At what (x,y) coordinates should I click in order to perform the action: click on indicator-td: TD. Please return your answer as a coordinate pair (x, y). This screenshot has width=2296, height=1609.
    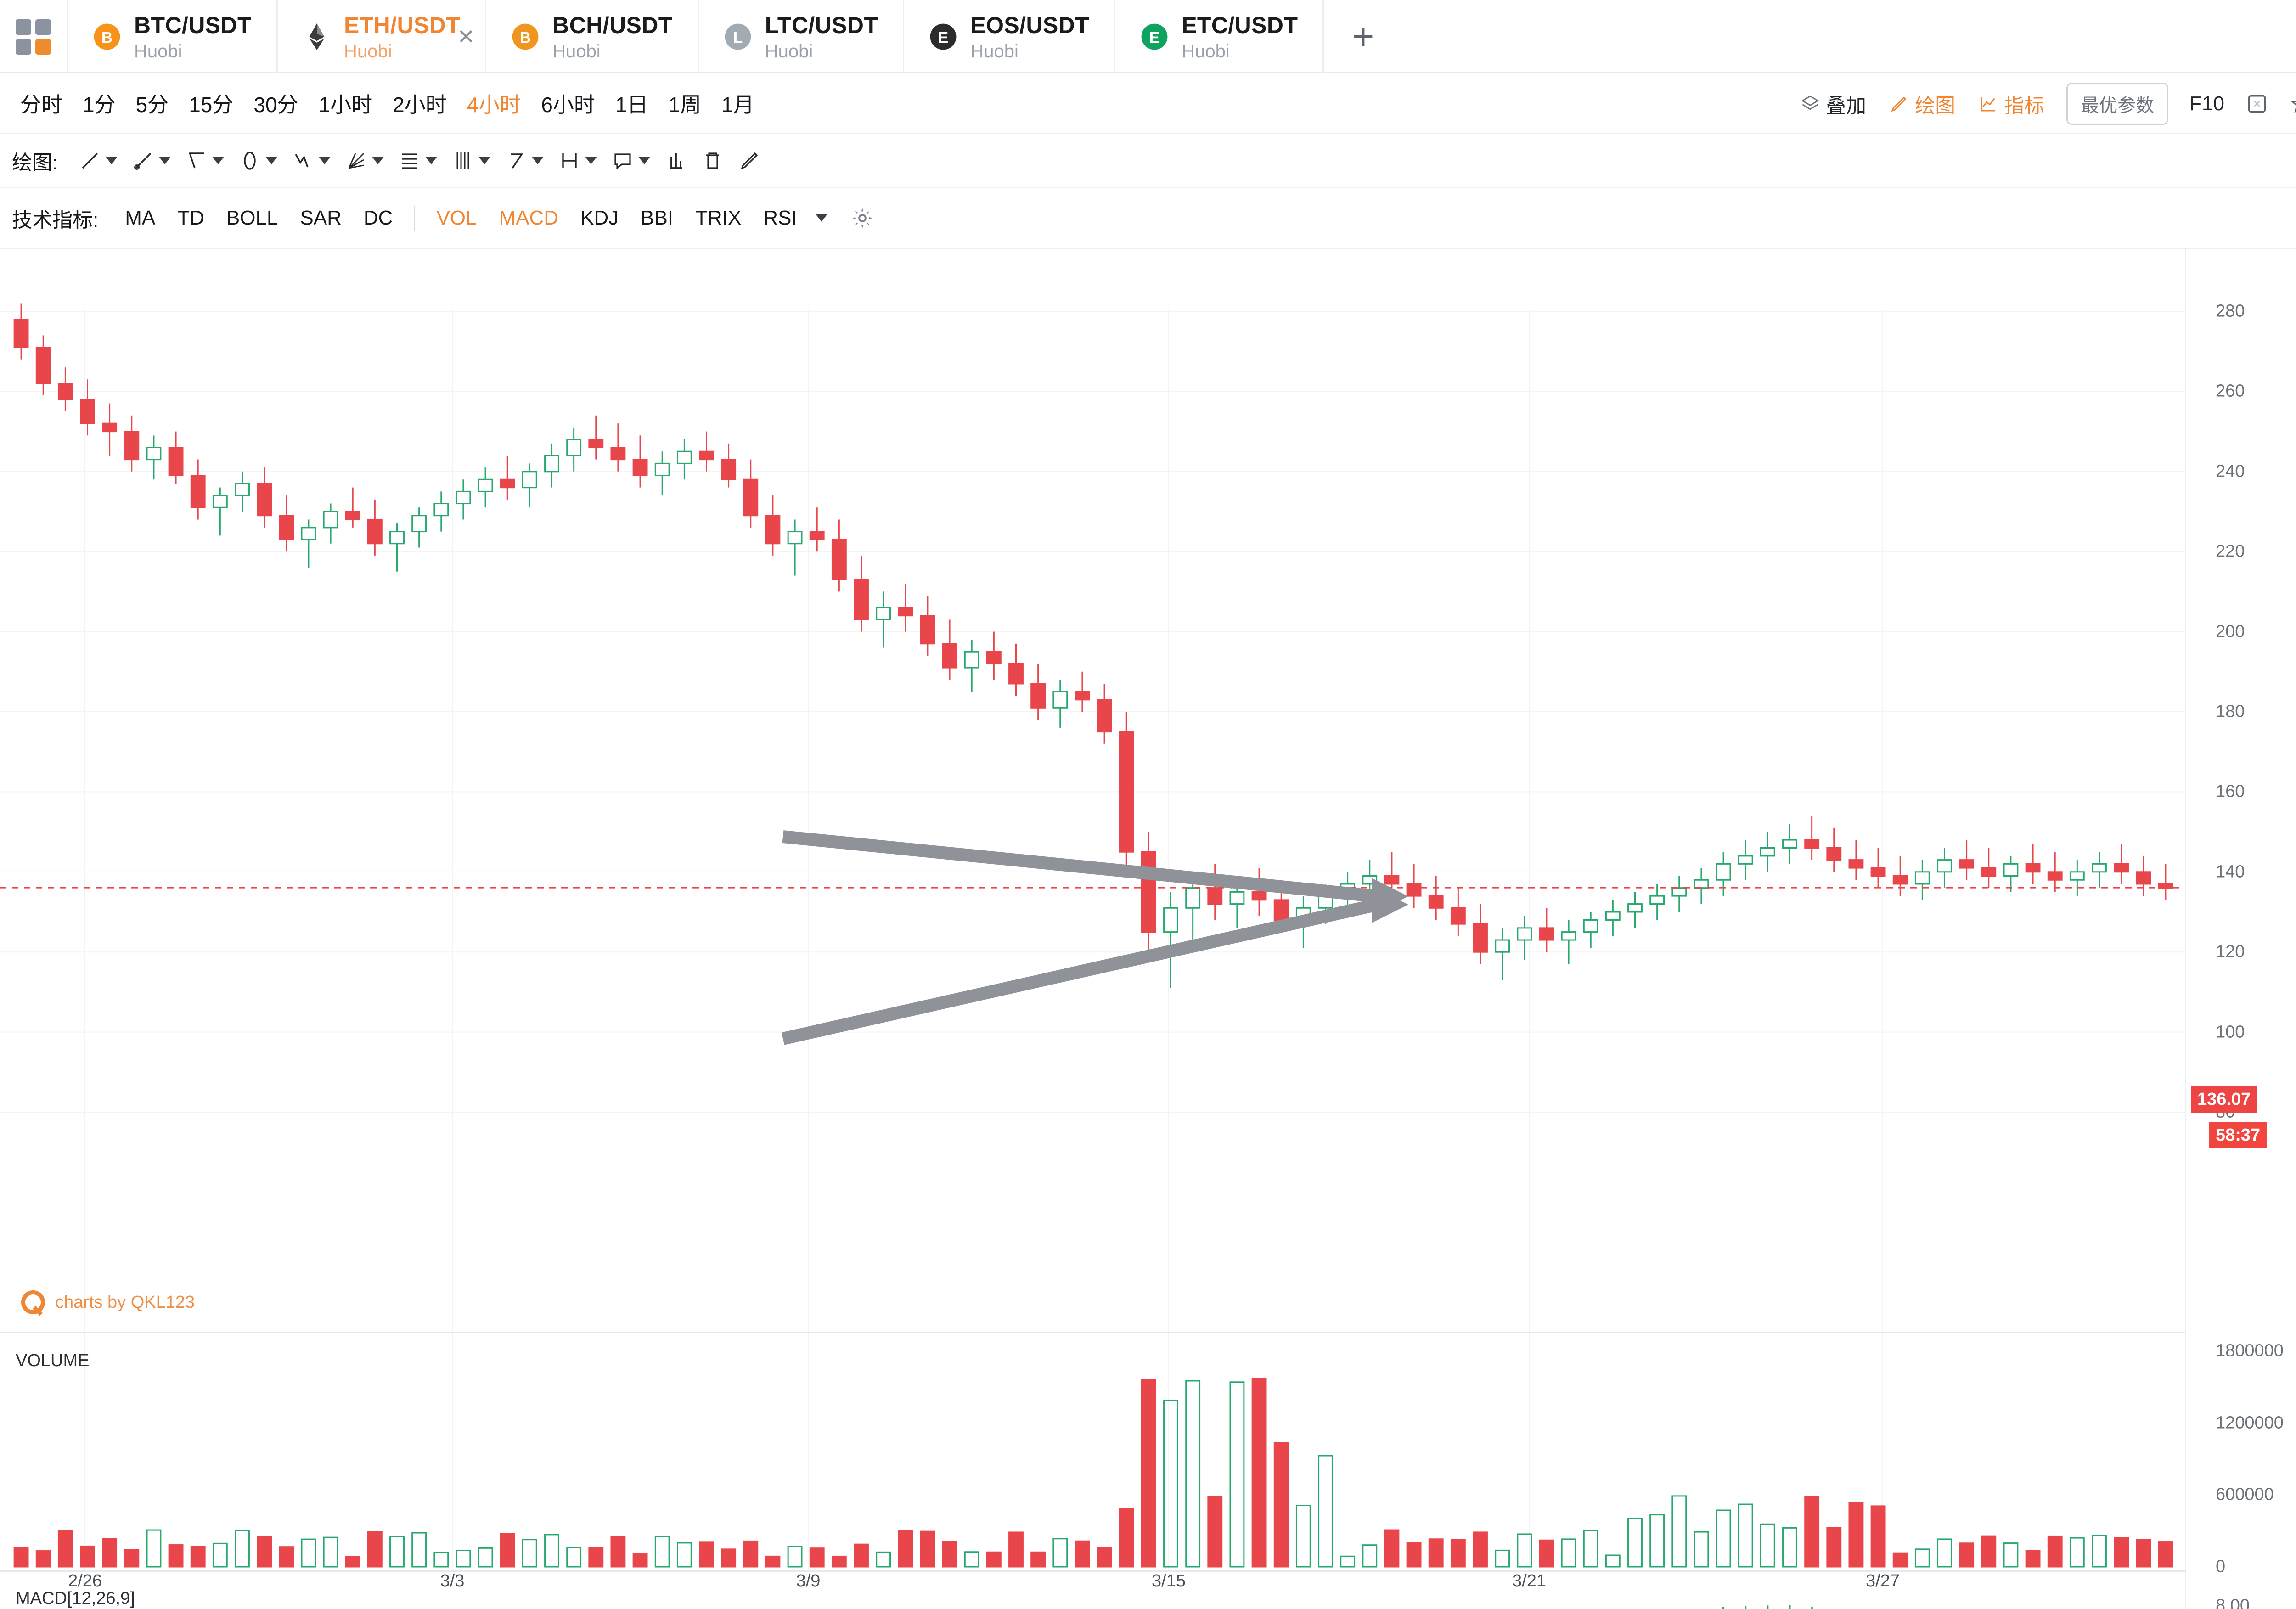
    Looking at the image, I should click on (190, 217).